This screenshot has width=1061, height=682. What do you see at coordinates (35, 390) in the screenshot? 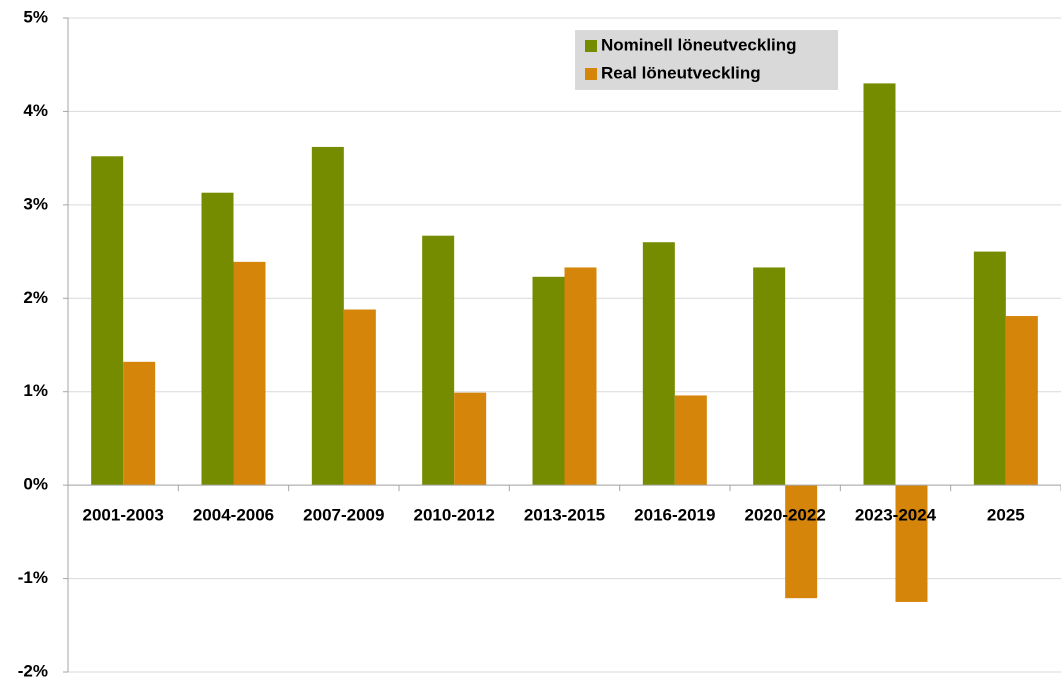
I see `y-tick-label: 1%` at bounding box center [35, 390].